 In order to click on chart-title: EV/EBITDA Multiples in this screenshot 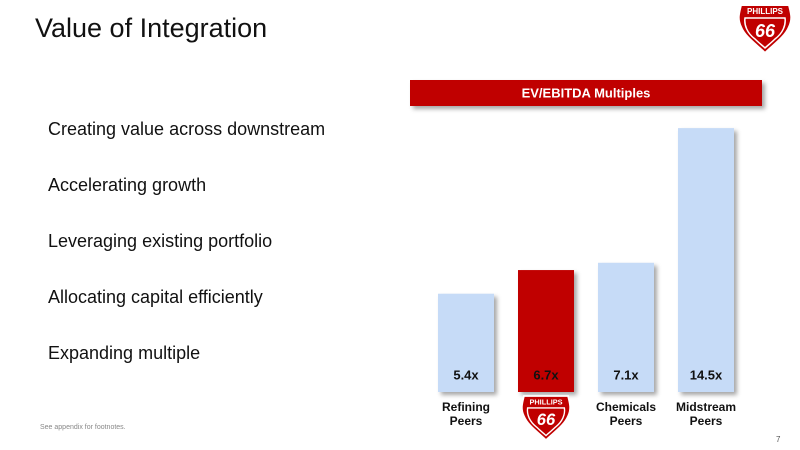, I will do `click(586, 92)`.